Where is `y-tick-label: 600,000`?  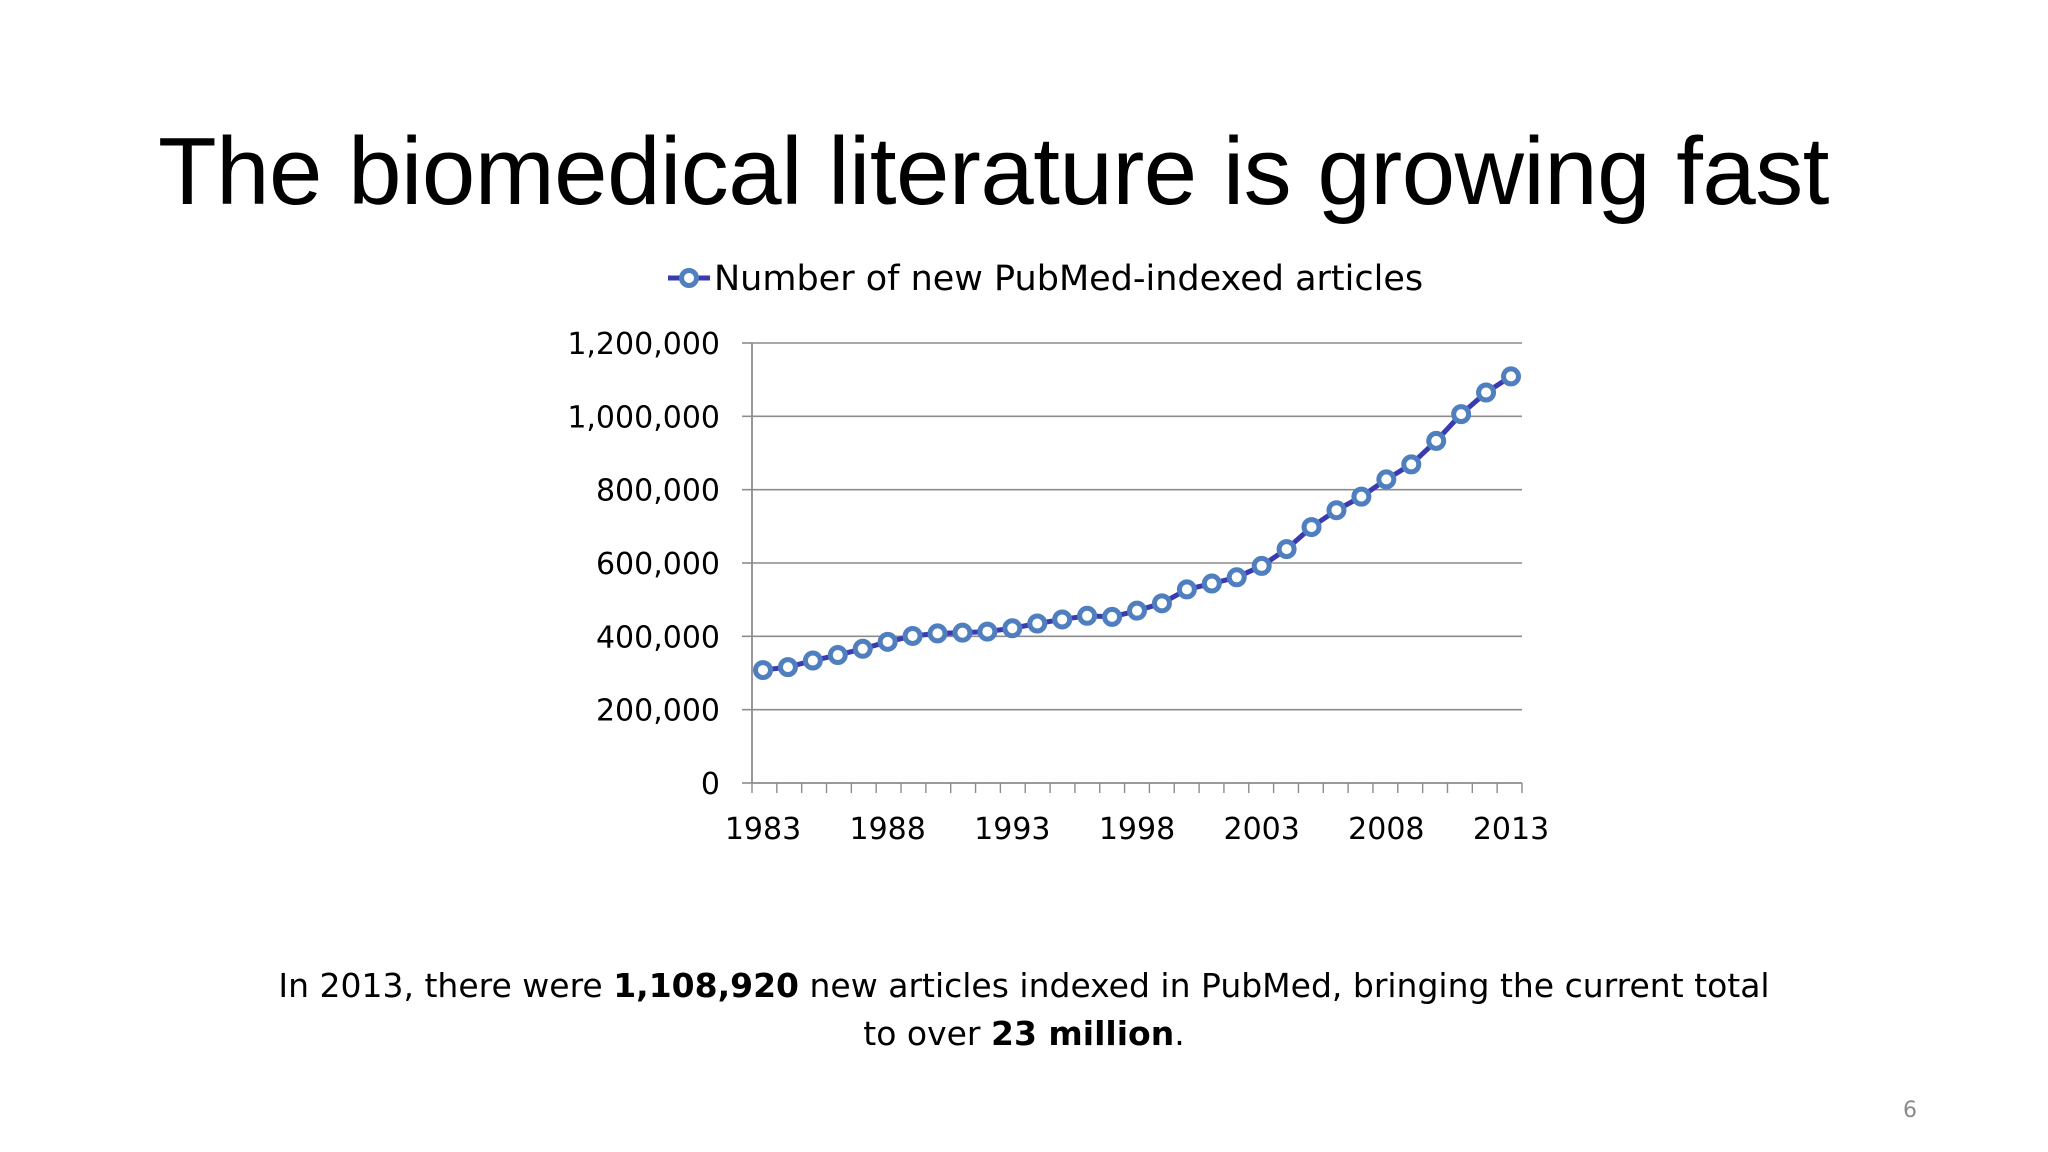 y-tick-label: 600,000 is located at coordinates (658, 564).